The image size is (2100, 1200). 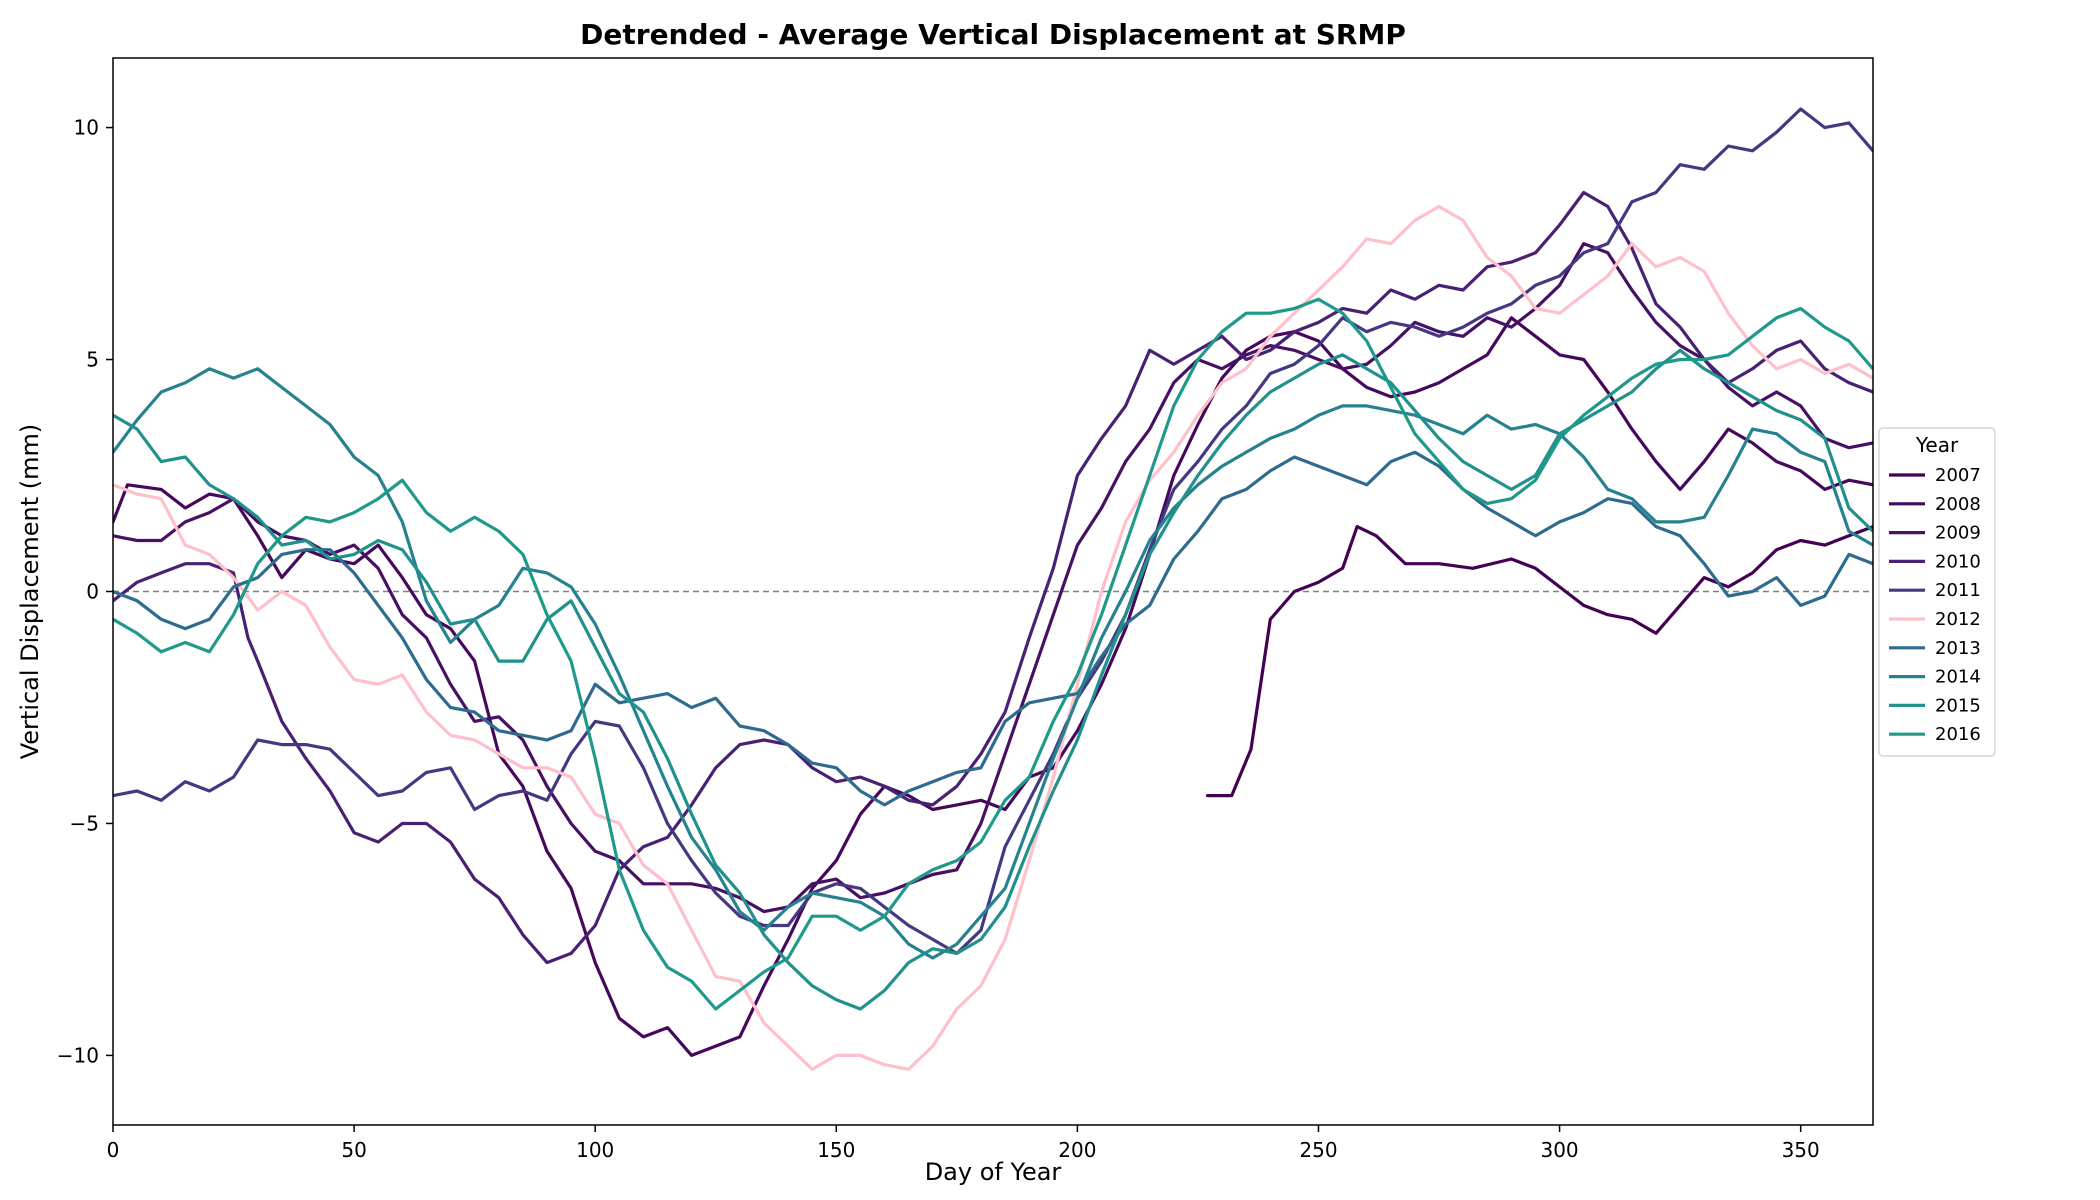 What do you see at coordinates (1958, 619) in the screenshot?
I see `legend-label-2012: 2012` at bounding box center [1958, 619].